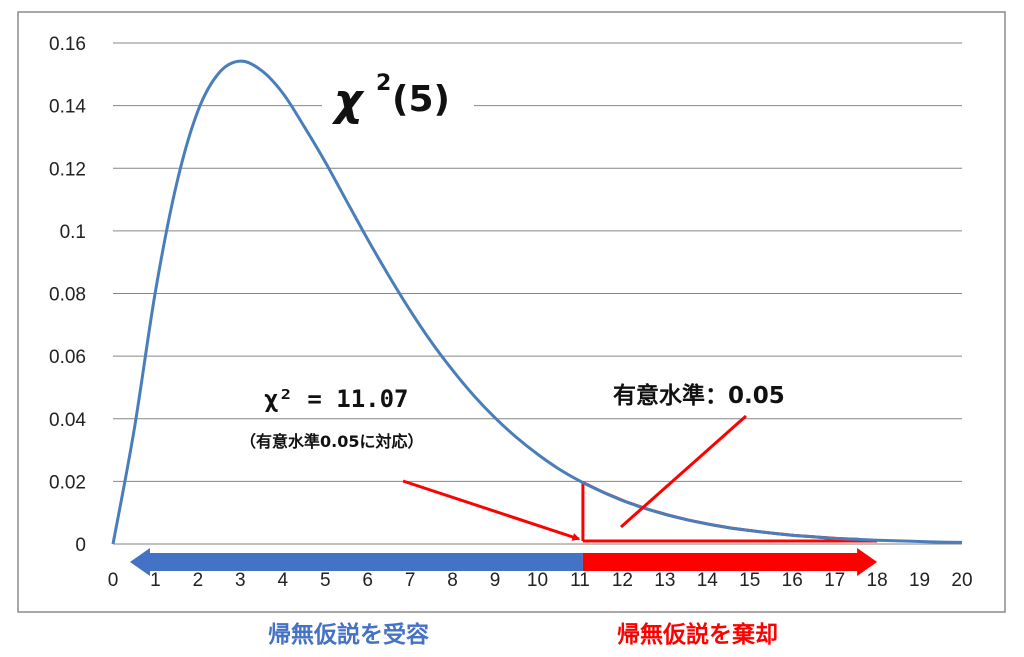 Image resolution: width=1024 pixels, height=657 pixels. I want to click on x-tick-label: 3, so click(240, 580).